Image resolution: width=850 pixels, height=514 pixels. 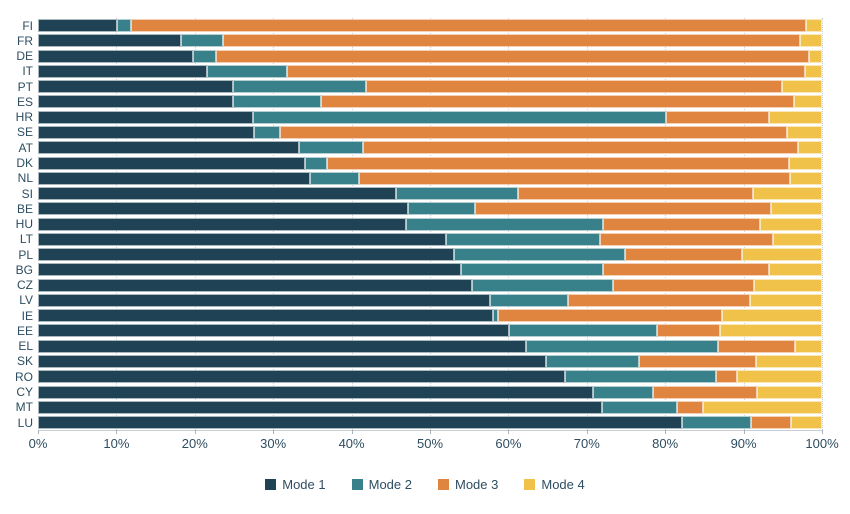 What do you see at coordinates (25, 178) in the screenshot?
I see `y-axis-label-nl: NL` at bounding box center [25, 178].